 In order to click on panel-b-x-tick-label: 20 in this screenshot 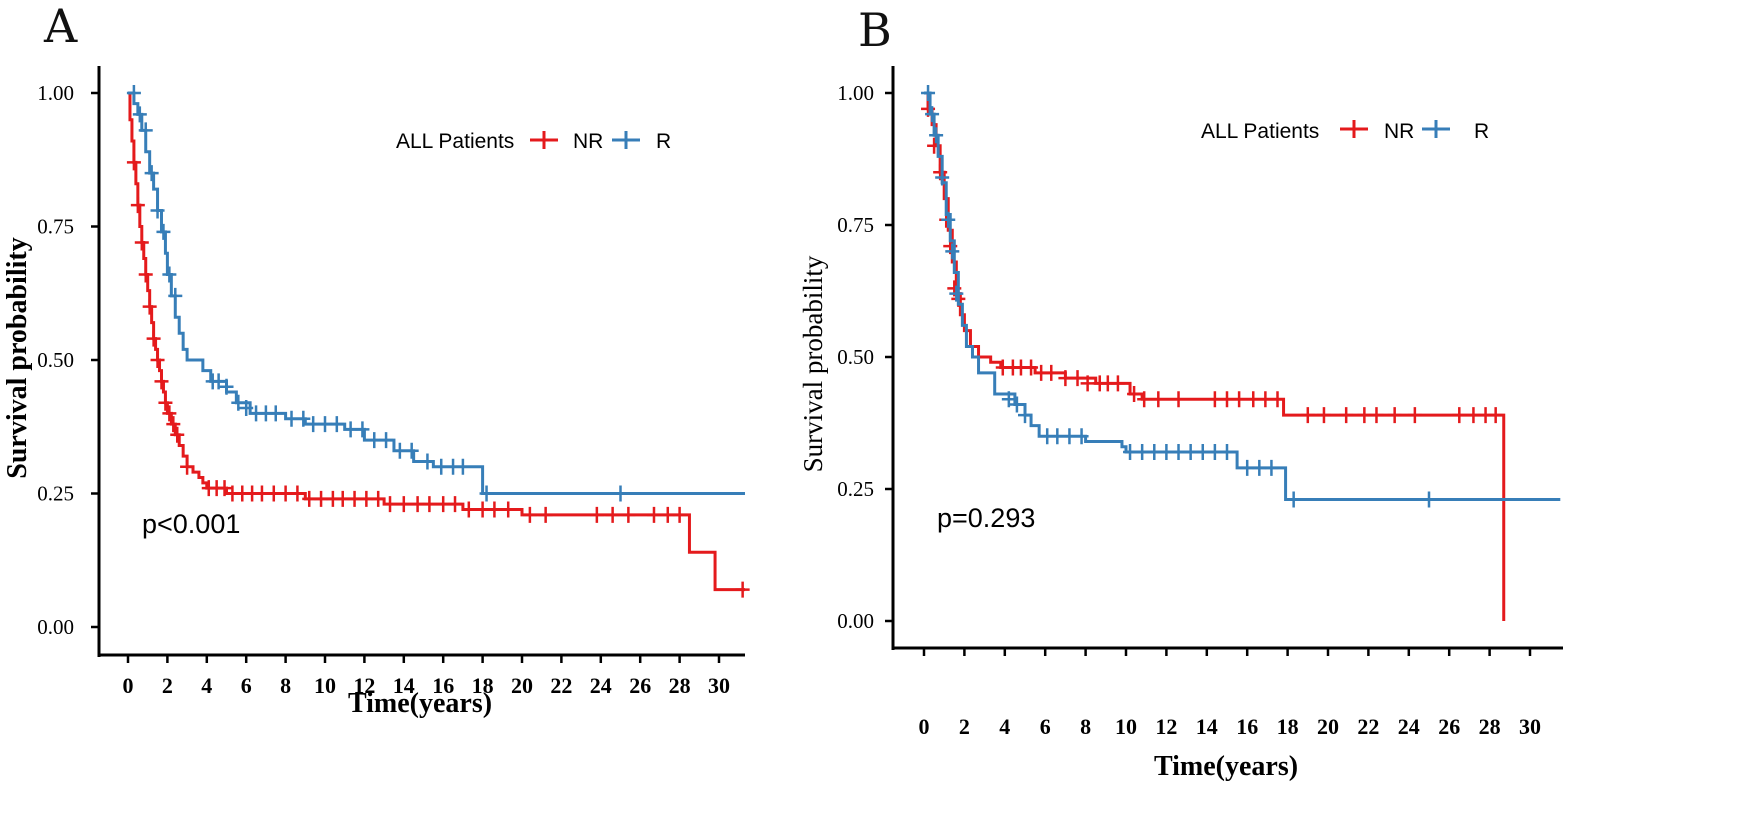, I will do `click(1328, 726)`.